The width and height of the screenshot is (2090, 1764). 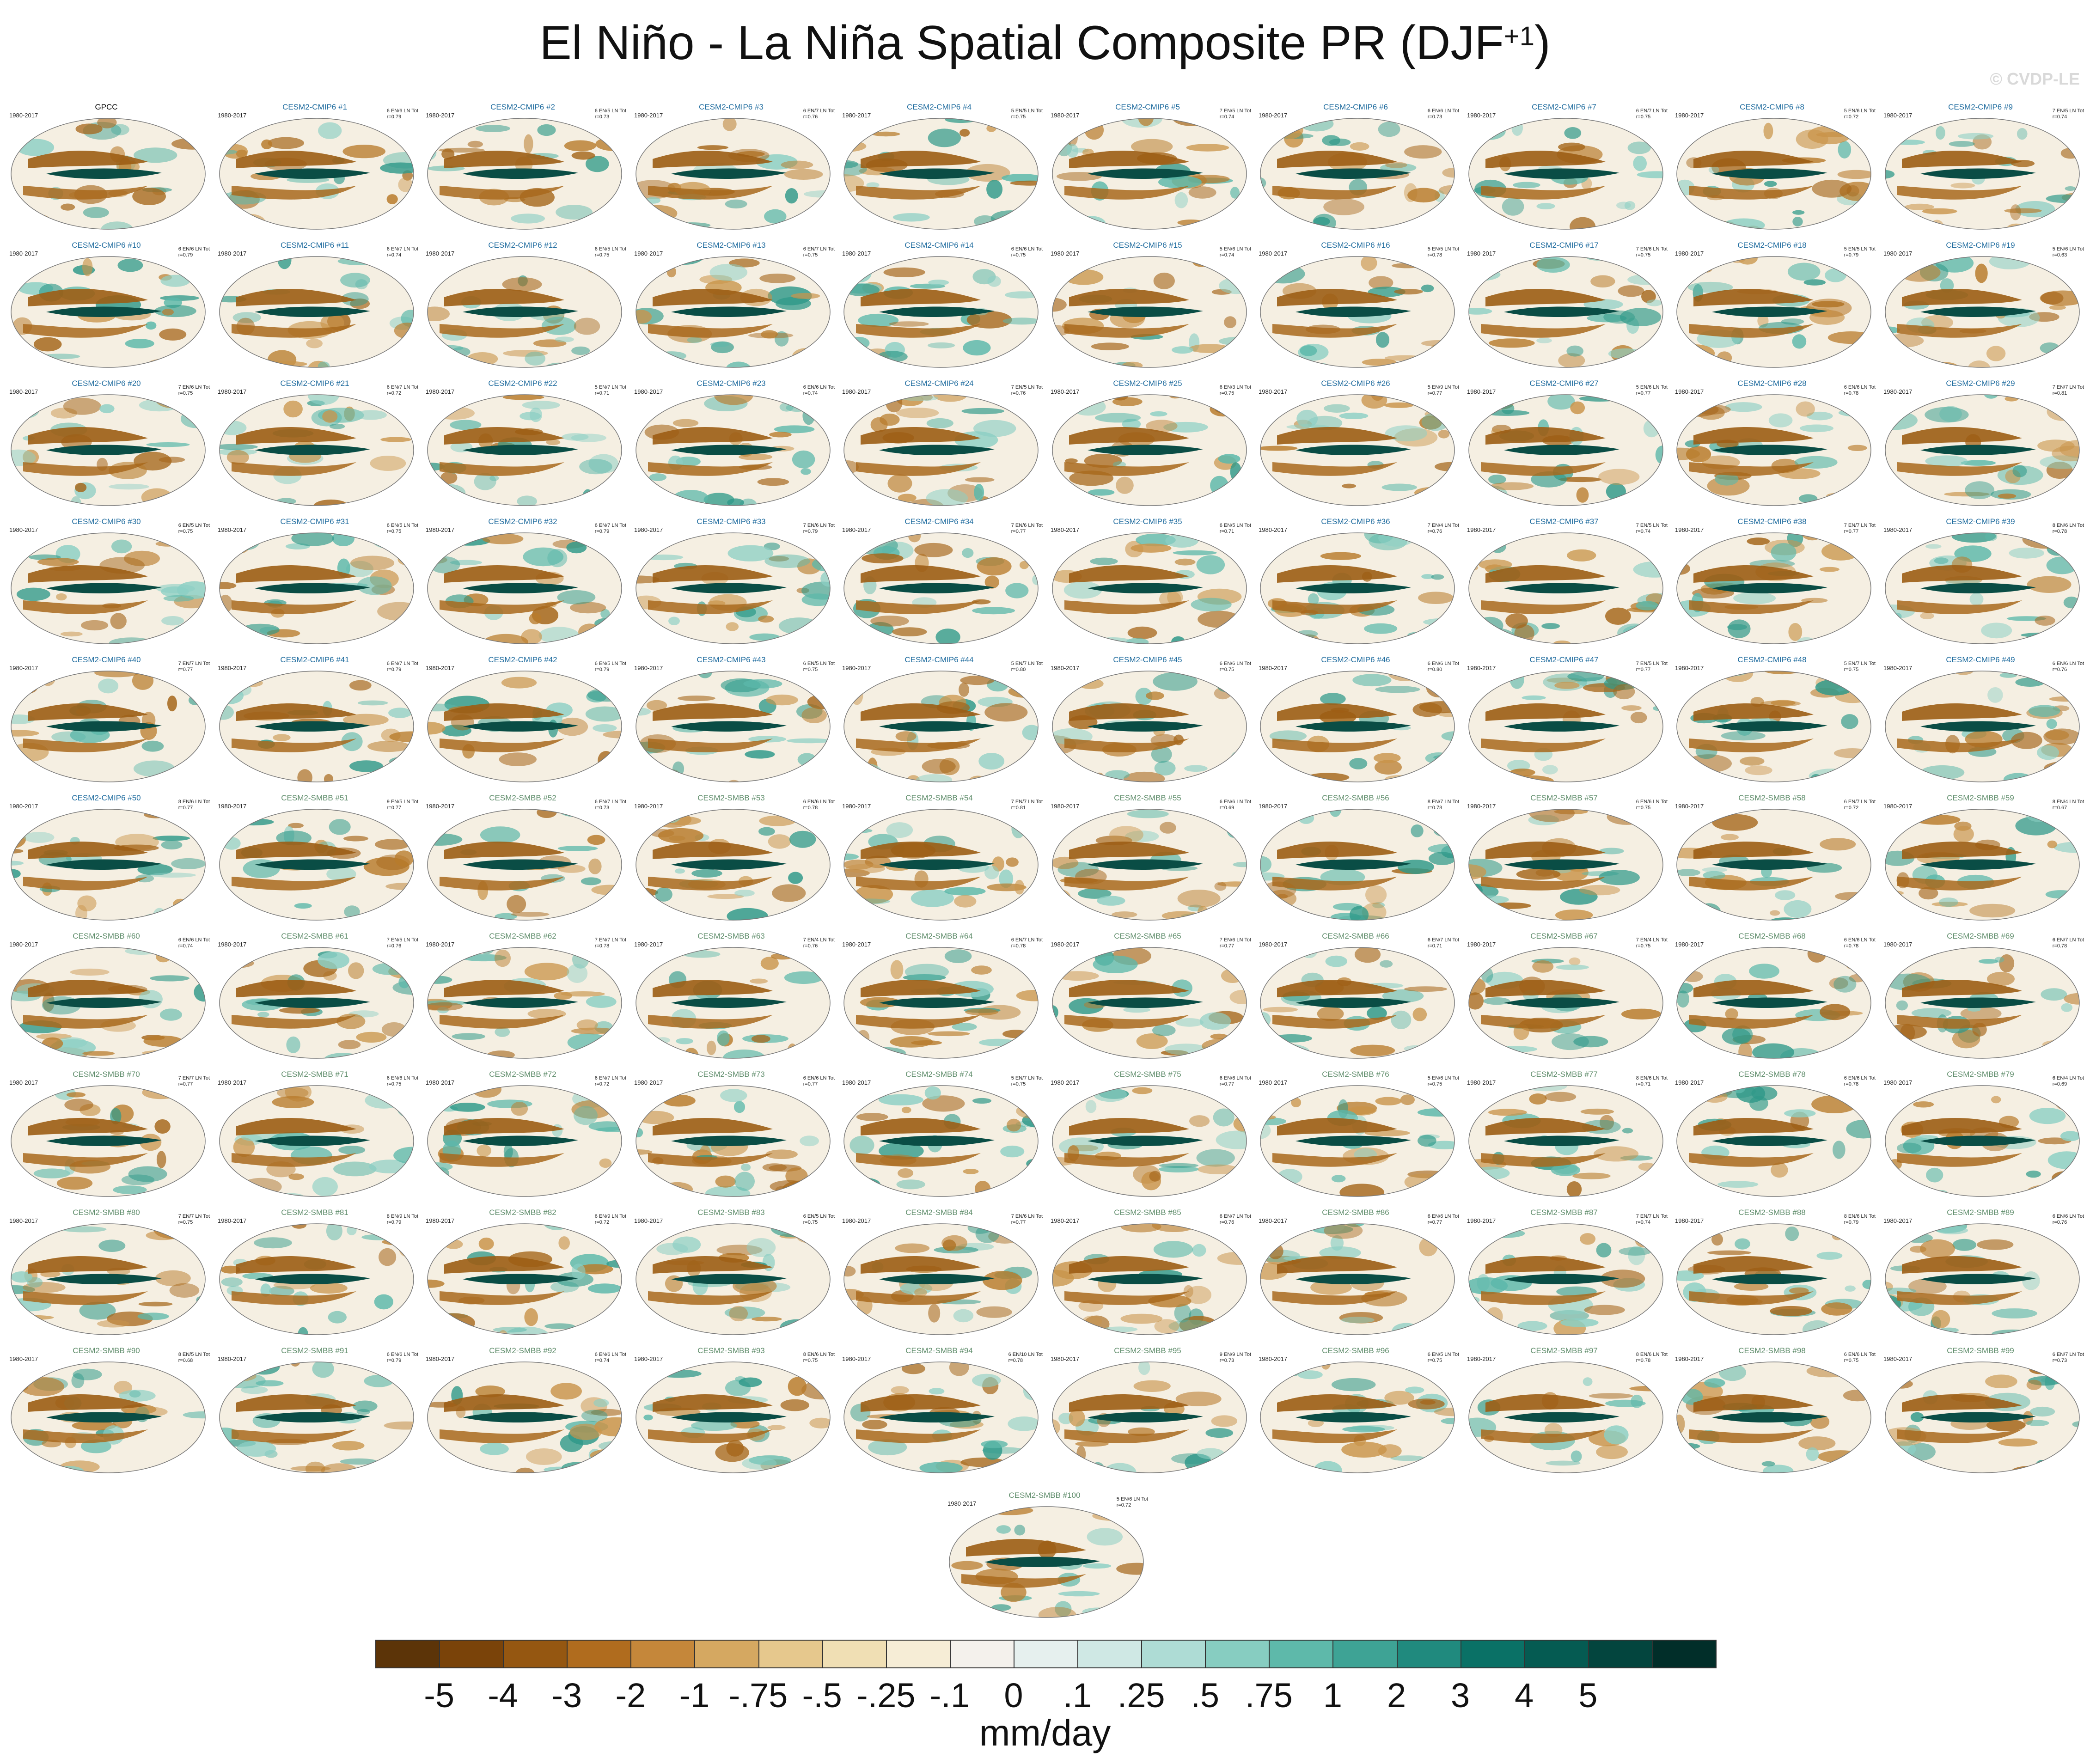 What do you see at coordinates (1027, 529) in the screenshot?
I see `panel-event-count: 7 EN/6 LN Tot r=0.77` at bounding box center [1027, 529].